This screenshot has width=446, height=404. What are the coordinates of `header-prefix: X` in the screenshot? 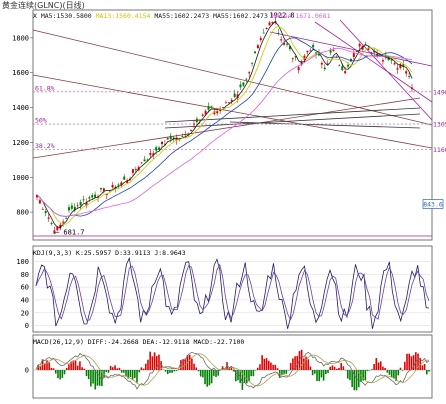 It's located at (35, 16).